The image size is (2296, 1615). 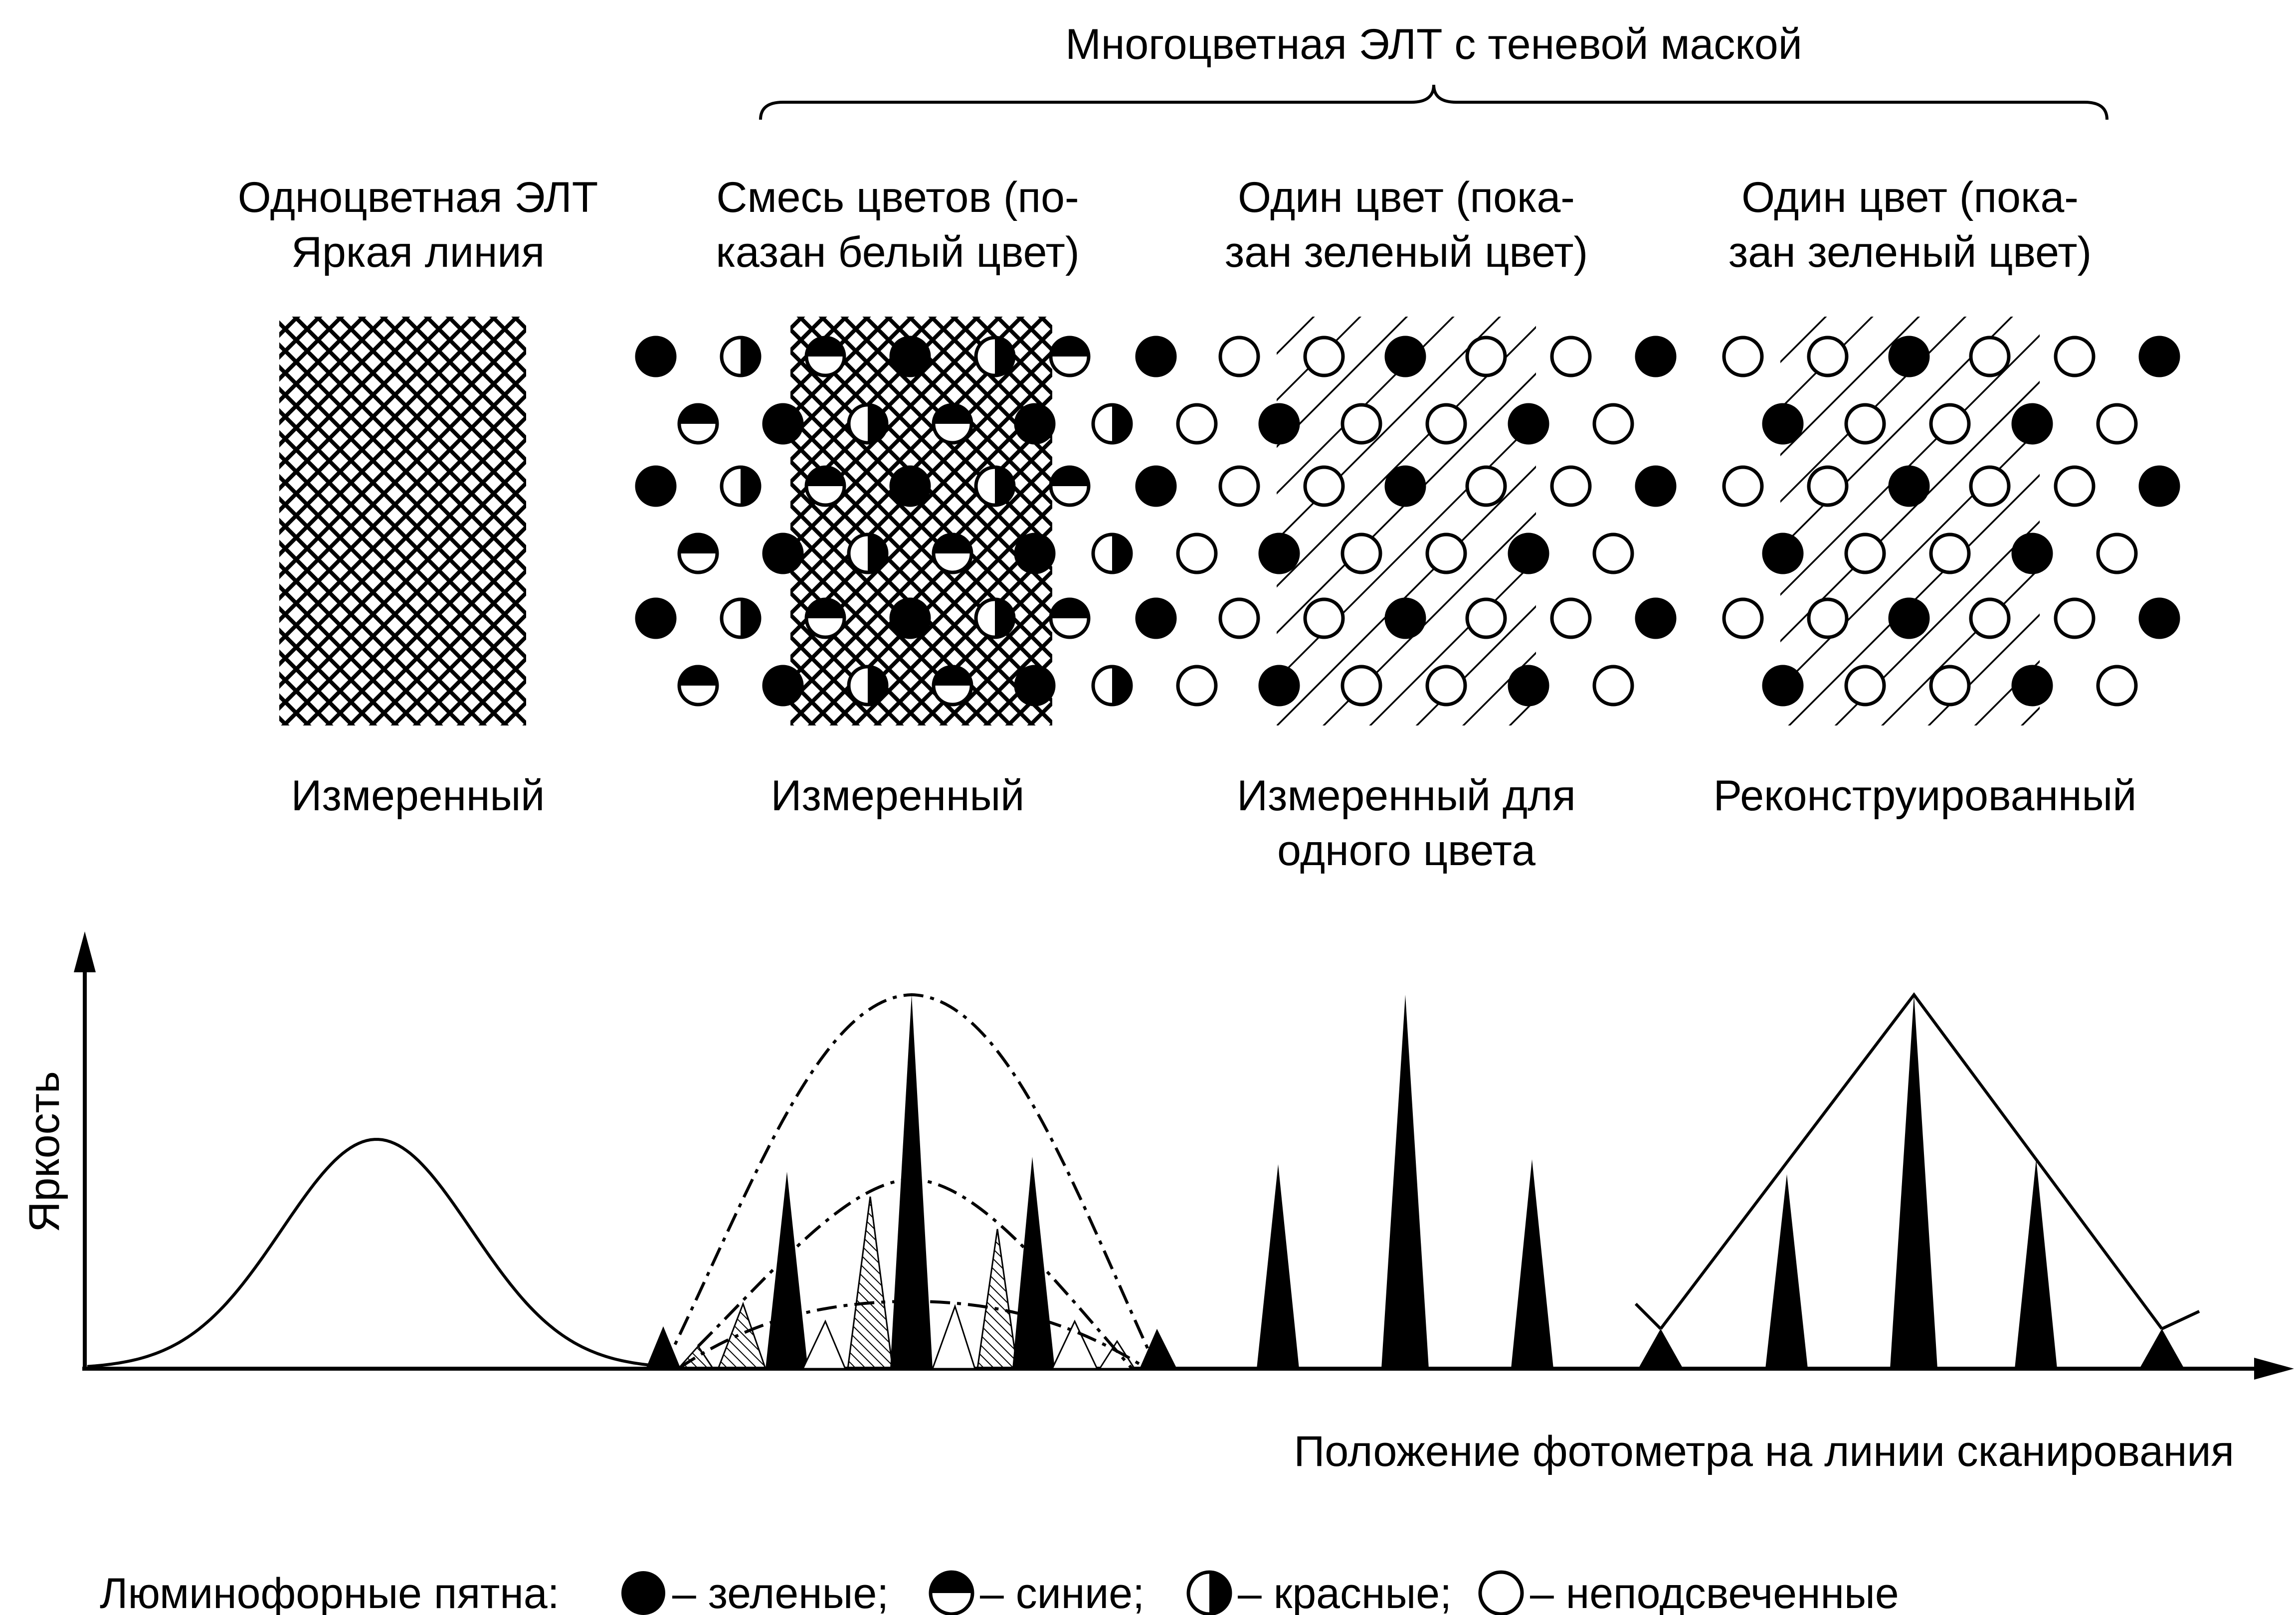 What do you see at coordinates (898, 796) in the screenshot?
I see `panel-2-footer: Измеренный` at bounding box center [898, 796].